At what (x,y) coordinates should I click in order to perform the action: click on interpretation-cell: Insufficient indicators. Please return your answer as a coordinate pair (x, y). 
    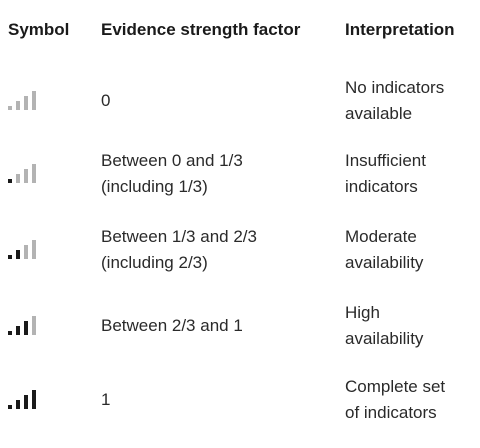
    Looking at the image, I should click on (411, 174).